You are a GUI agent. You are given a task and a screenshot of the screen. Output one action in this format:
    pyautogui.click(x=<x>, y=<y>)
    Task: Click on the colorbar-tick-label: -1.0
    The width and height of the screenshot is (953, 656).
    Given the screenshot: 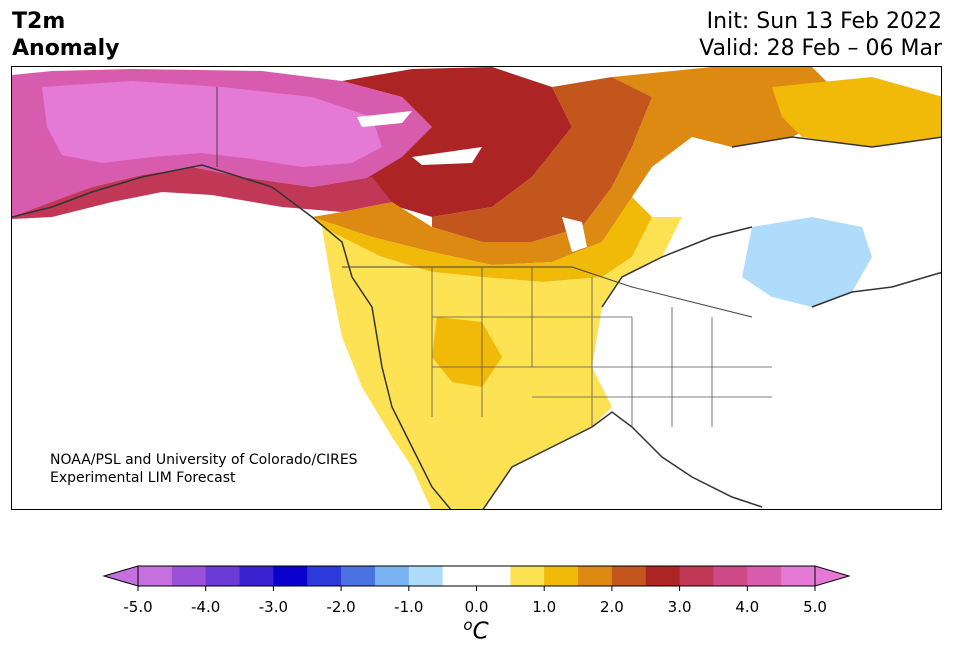 What is the action you would take?
    pyautogui.click(x=409, y=607)
    